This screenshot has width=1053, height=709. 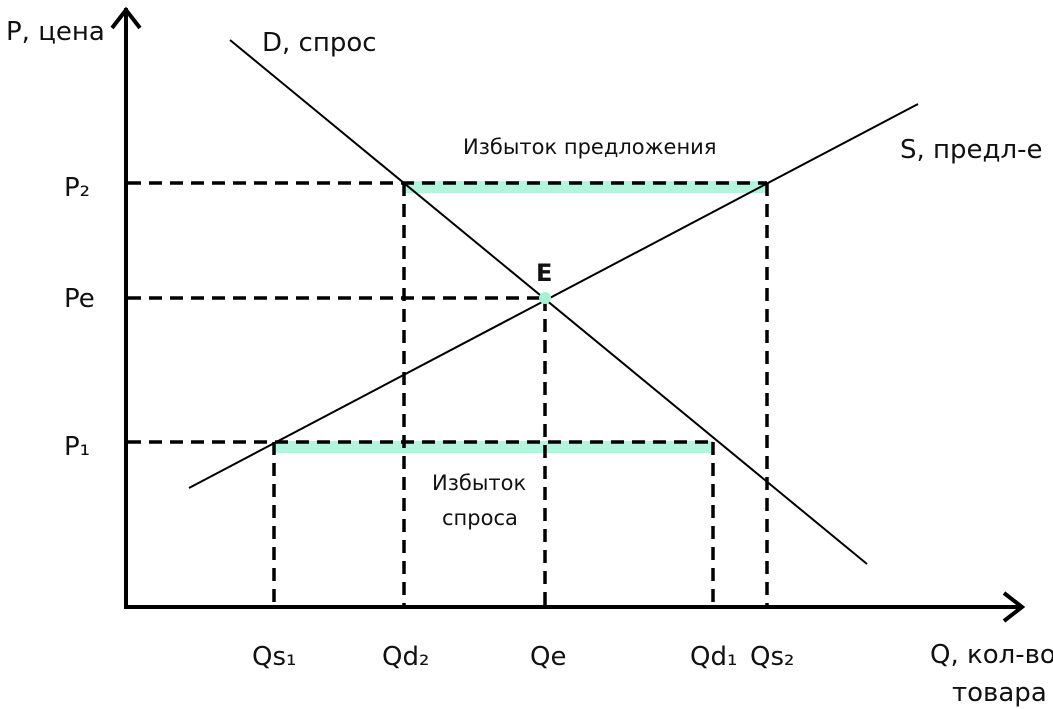 What do you see at coordinates (319, 43) in the screenshot?
I see `demand-label: D, спрос` at bounding box center [319, 43].